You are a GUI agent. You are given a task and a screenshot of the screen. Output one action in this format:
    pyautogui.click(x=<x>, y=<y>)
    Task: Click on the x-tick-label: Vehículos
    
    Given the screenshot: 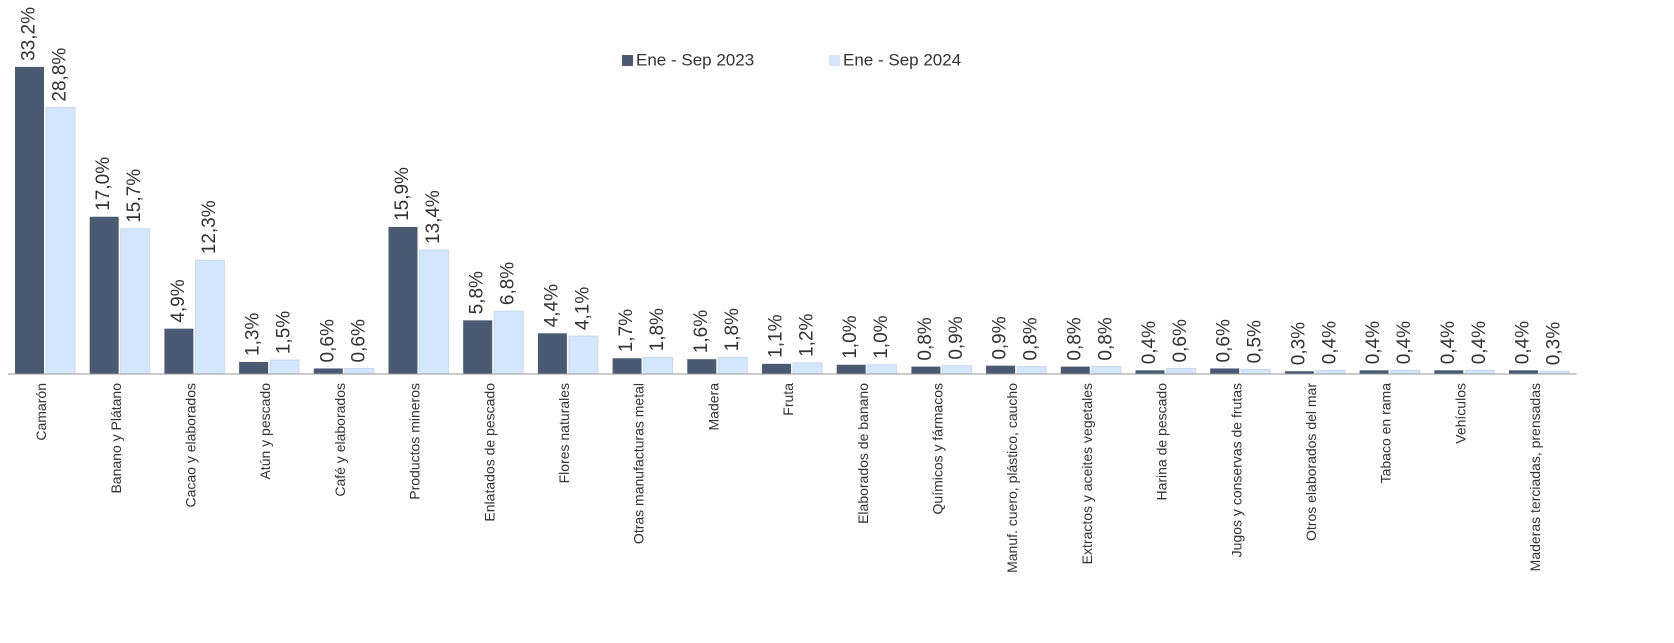 What is the action you would take?
    pyautogui.click(x=1460, y=413)
    